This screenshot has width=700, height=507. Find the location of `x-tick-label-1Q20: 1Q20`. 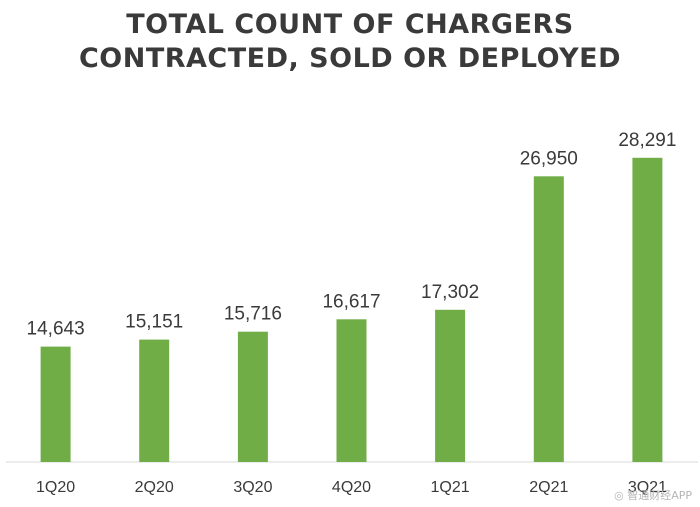

x-tick-label-1Q20: 1Q20 is located at coordinates (55, 487).